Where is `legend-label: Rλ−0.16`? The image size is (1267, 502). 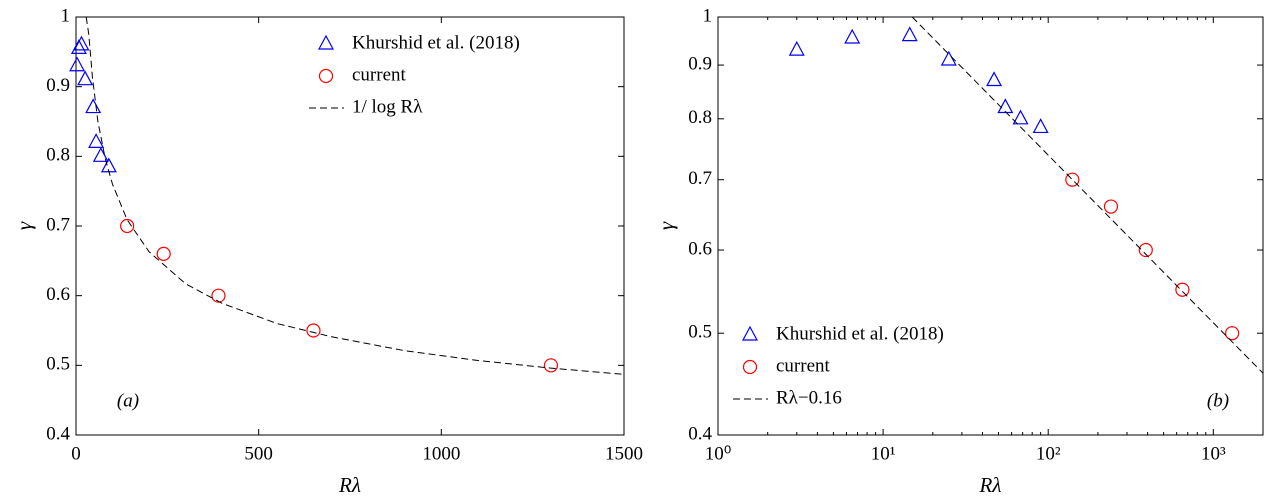
legend-label: Rλ−0.16 is located at coordinates (809, 397).